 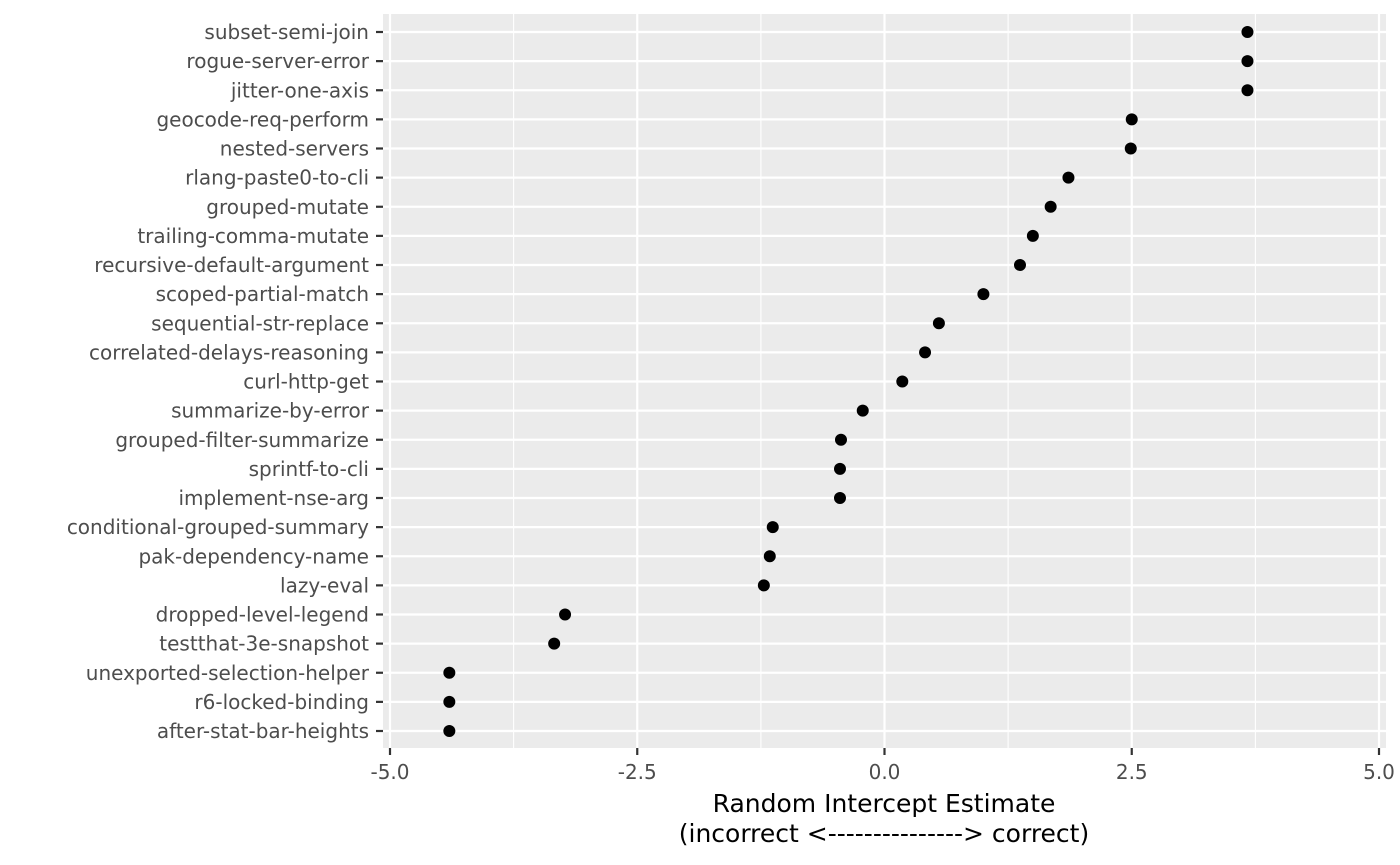 What do you see at coordinates (253, 556) in the screenshot?
I see `y-tick-label: pak-dependency-name` at bounding box center [253, 556].